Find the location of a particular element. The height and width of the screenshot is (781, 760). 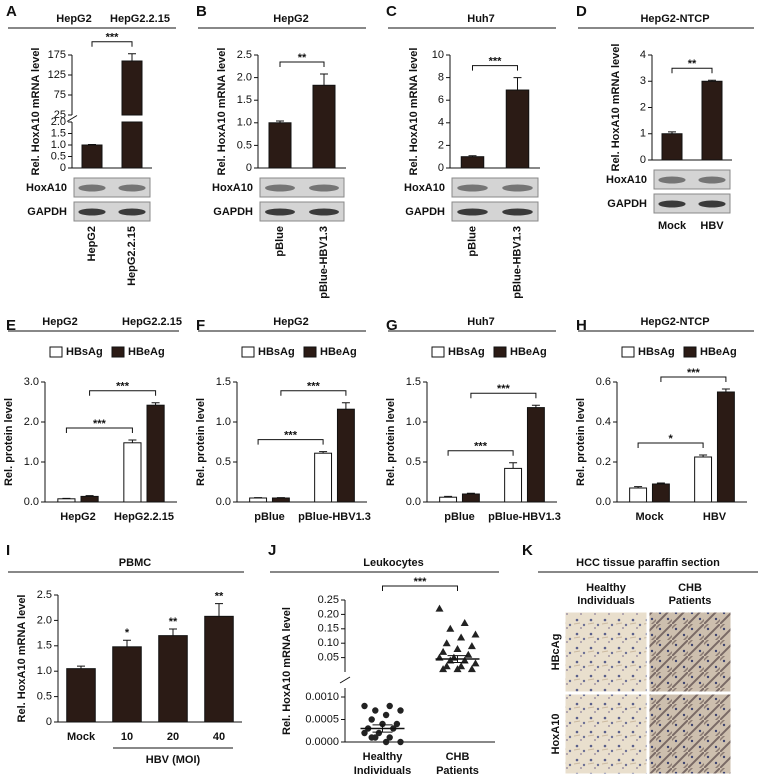

y-tick-label: 10 is located at coordinates (438, 55).